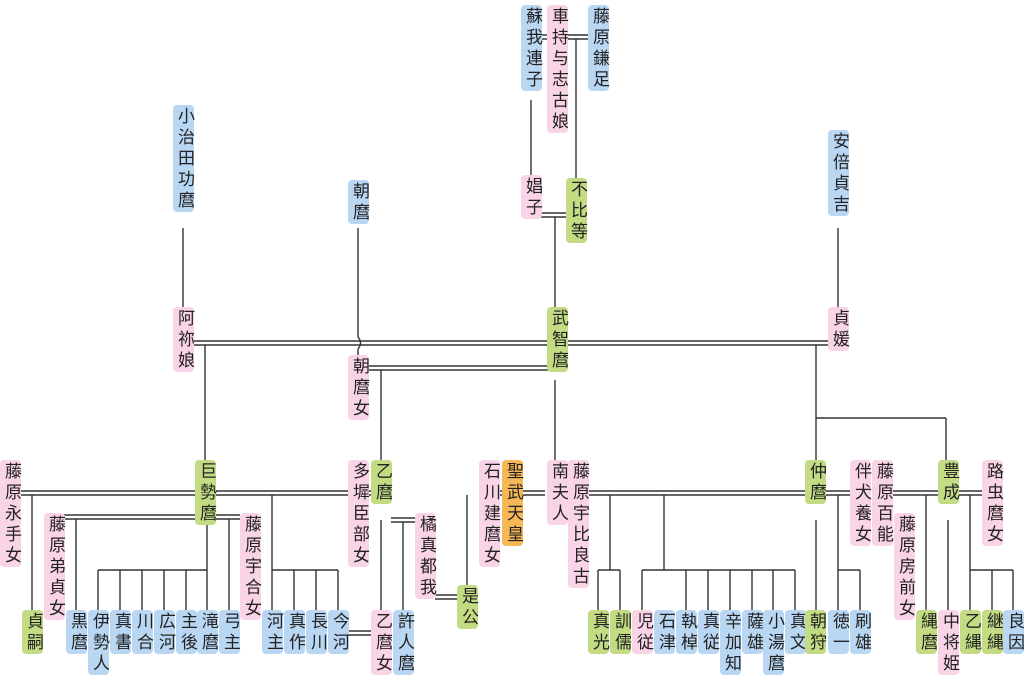 The image size is (1024, 686). I want to click on person-node: 藤原弟貞女, so click(54, 566).